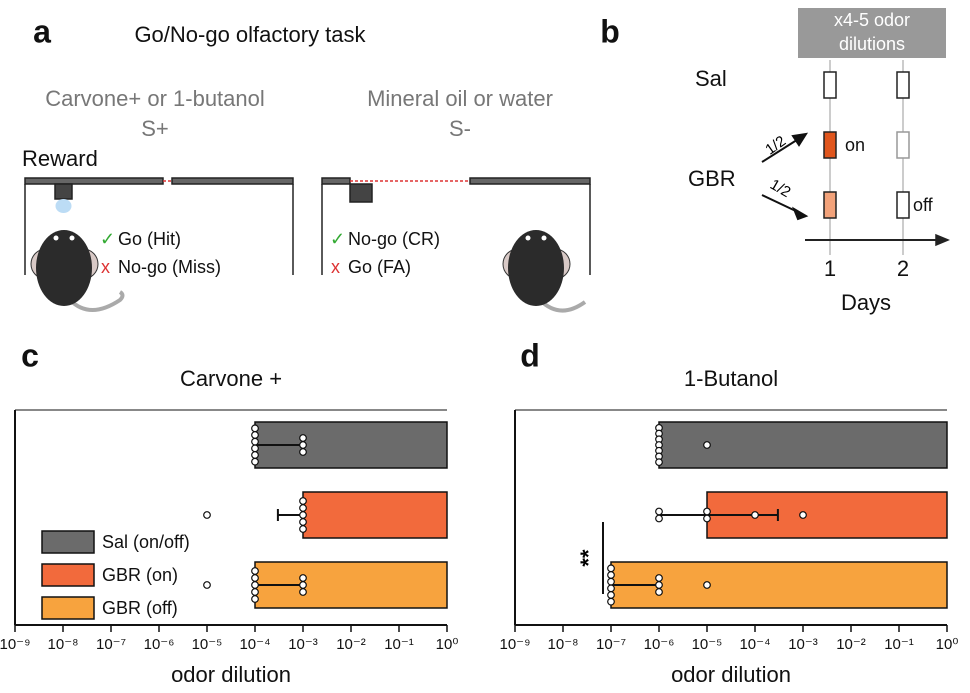 The height and width of the screenshot is (693, 970). Describe the element at coordinates (877, 157) in the screenshot. I see `syringes` at that location.